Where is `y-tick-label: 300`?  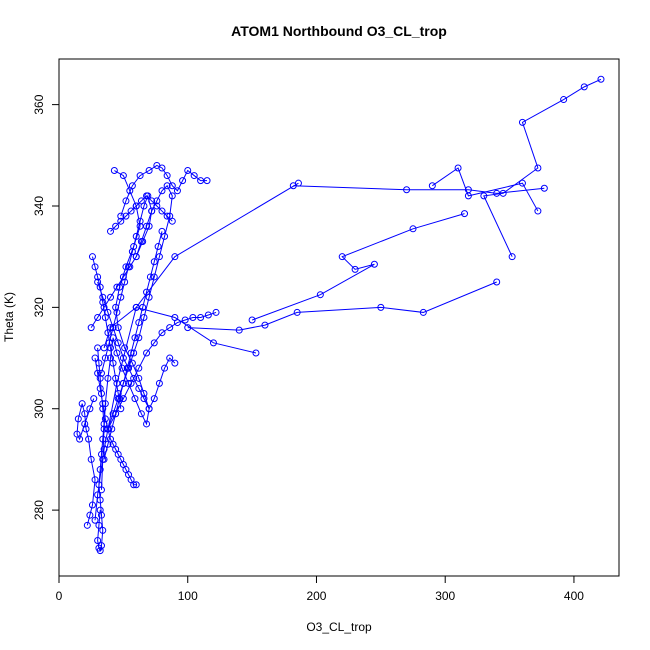
y-tick-label: 300 is located at coordinates (39, 408).